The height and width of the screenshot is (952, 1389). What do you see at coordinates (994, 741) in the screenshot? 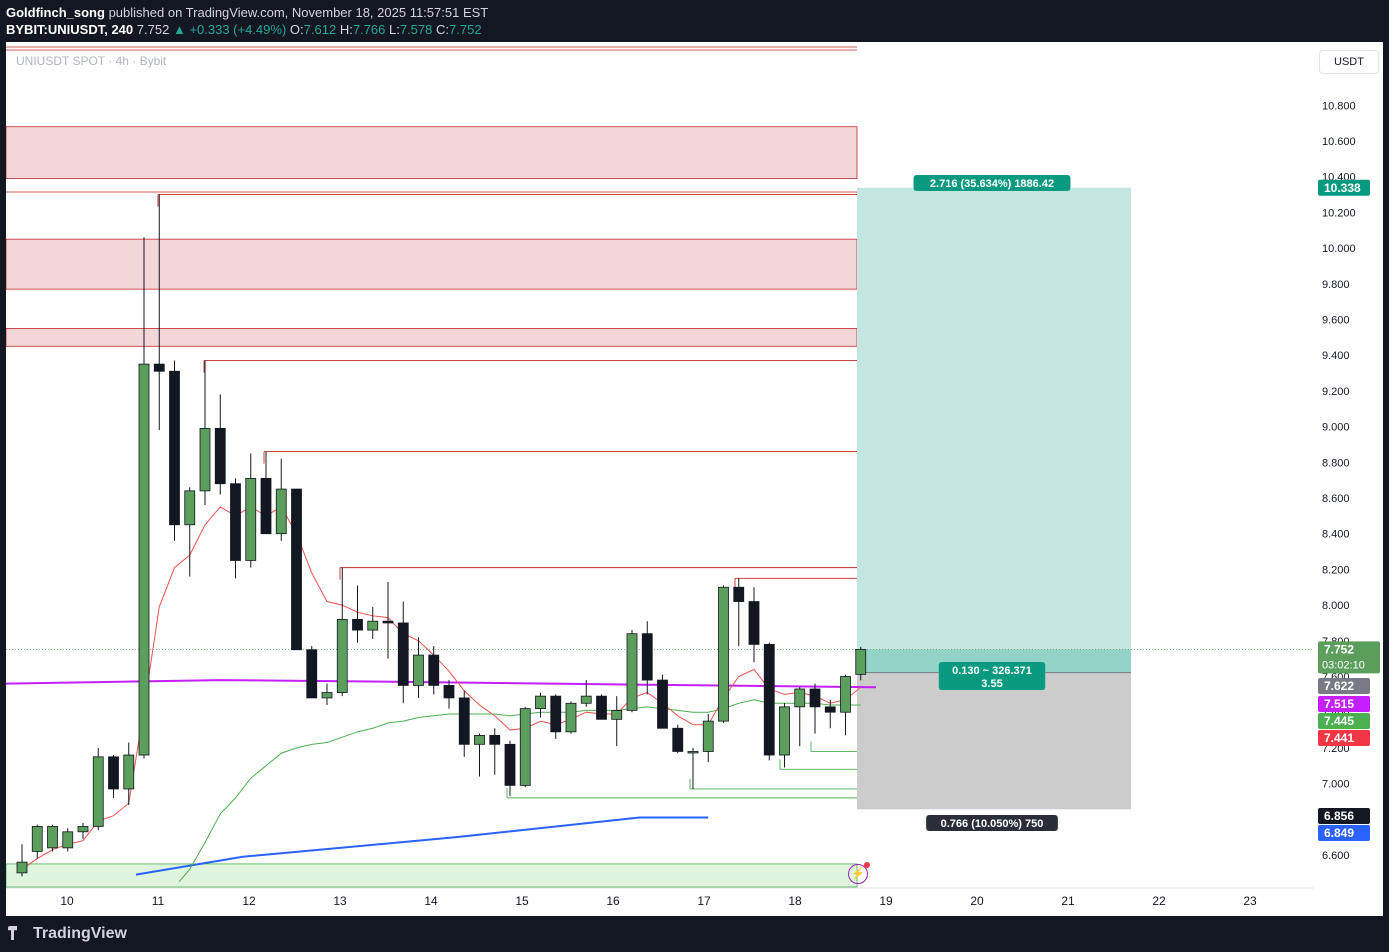
I see `stop-zone` at bounding box center [994, 741].